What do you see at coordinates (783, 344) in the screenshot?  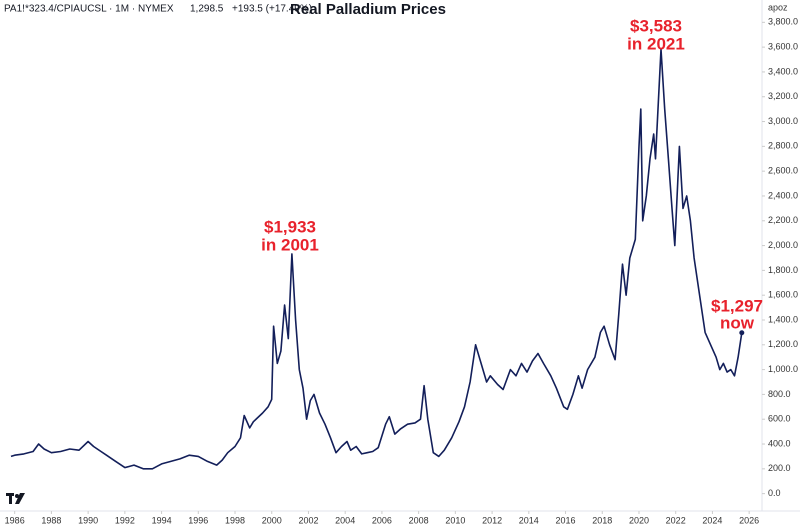 I see `y-tick-label: 1,200.0` at bounding box center [783, 344].